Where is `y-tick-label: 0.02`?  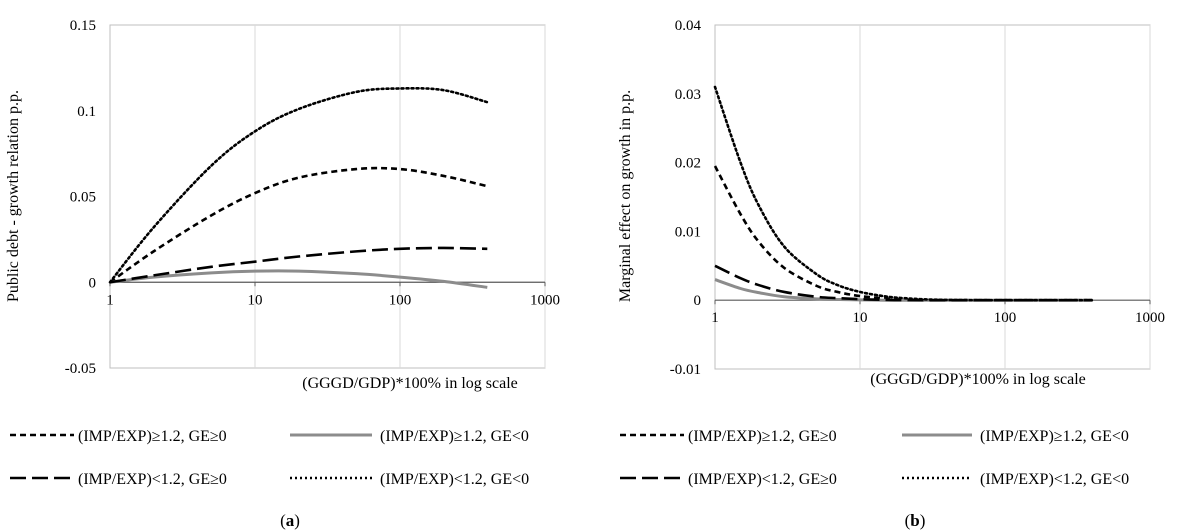
y-tick-label: 0.02 is located at coordinates (688, 164).